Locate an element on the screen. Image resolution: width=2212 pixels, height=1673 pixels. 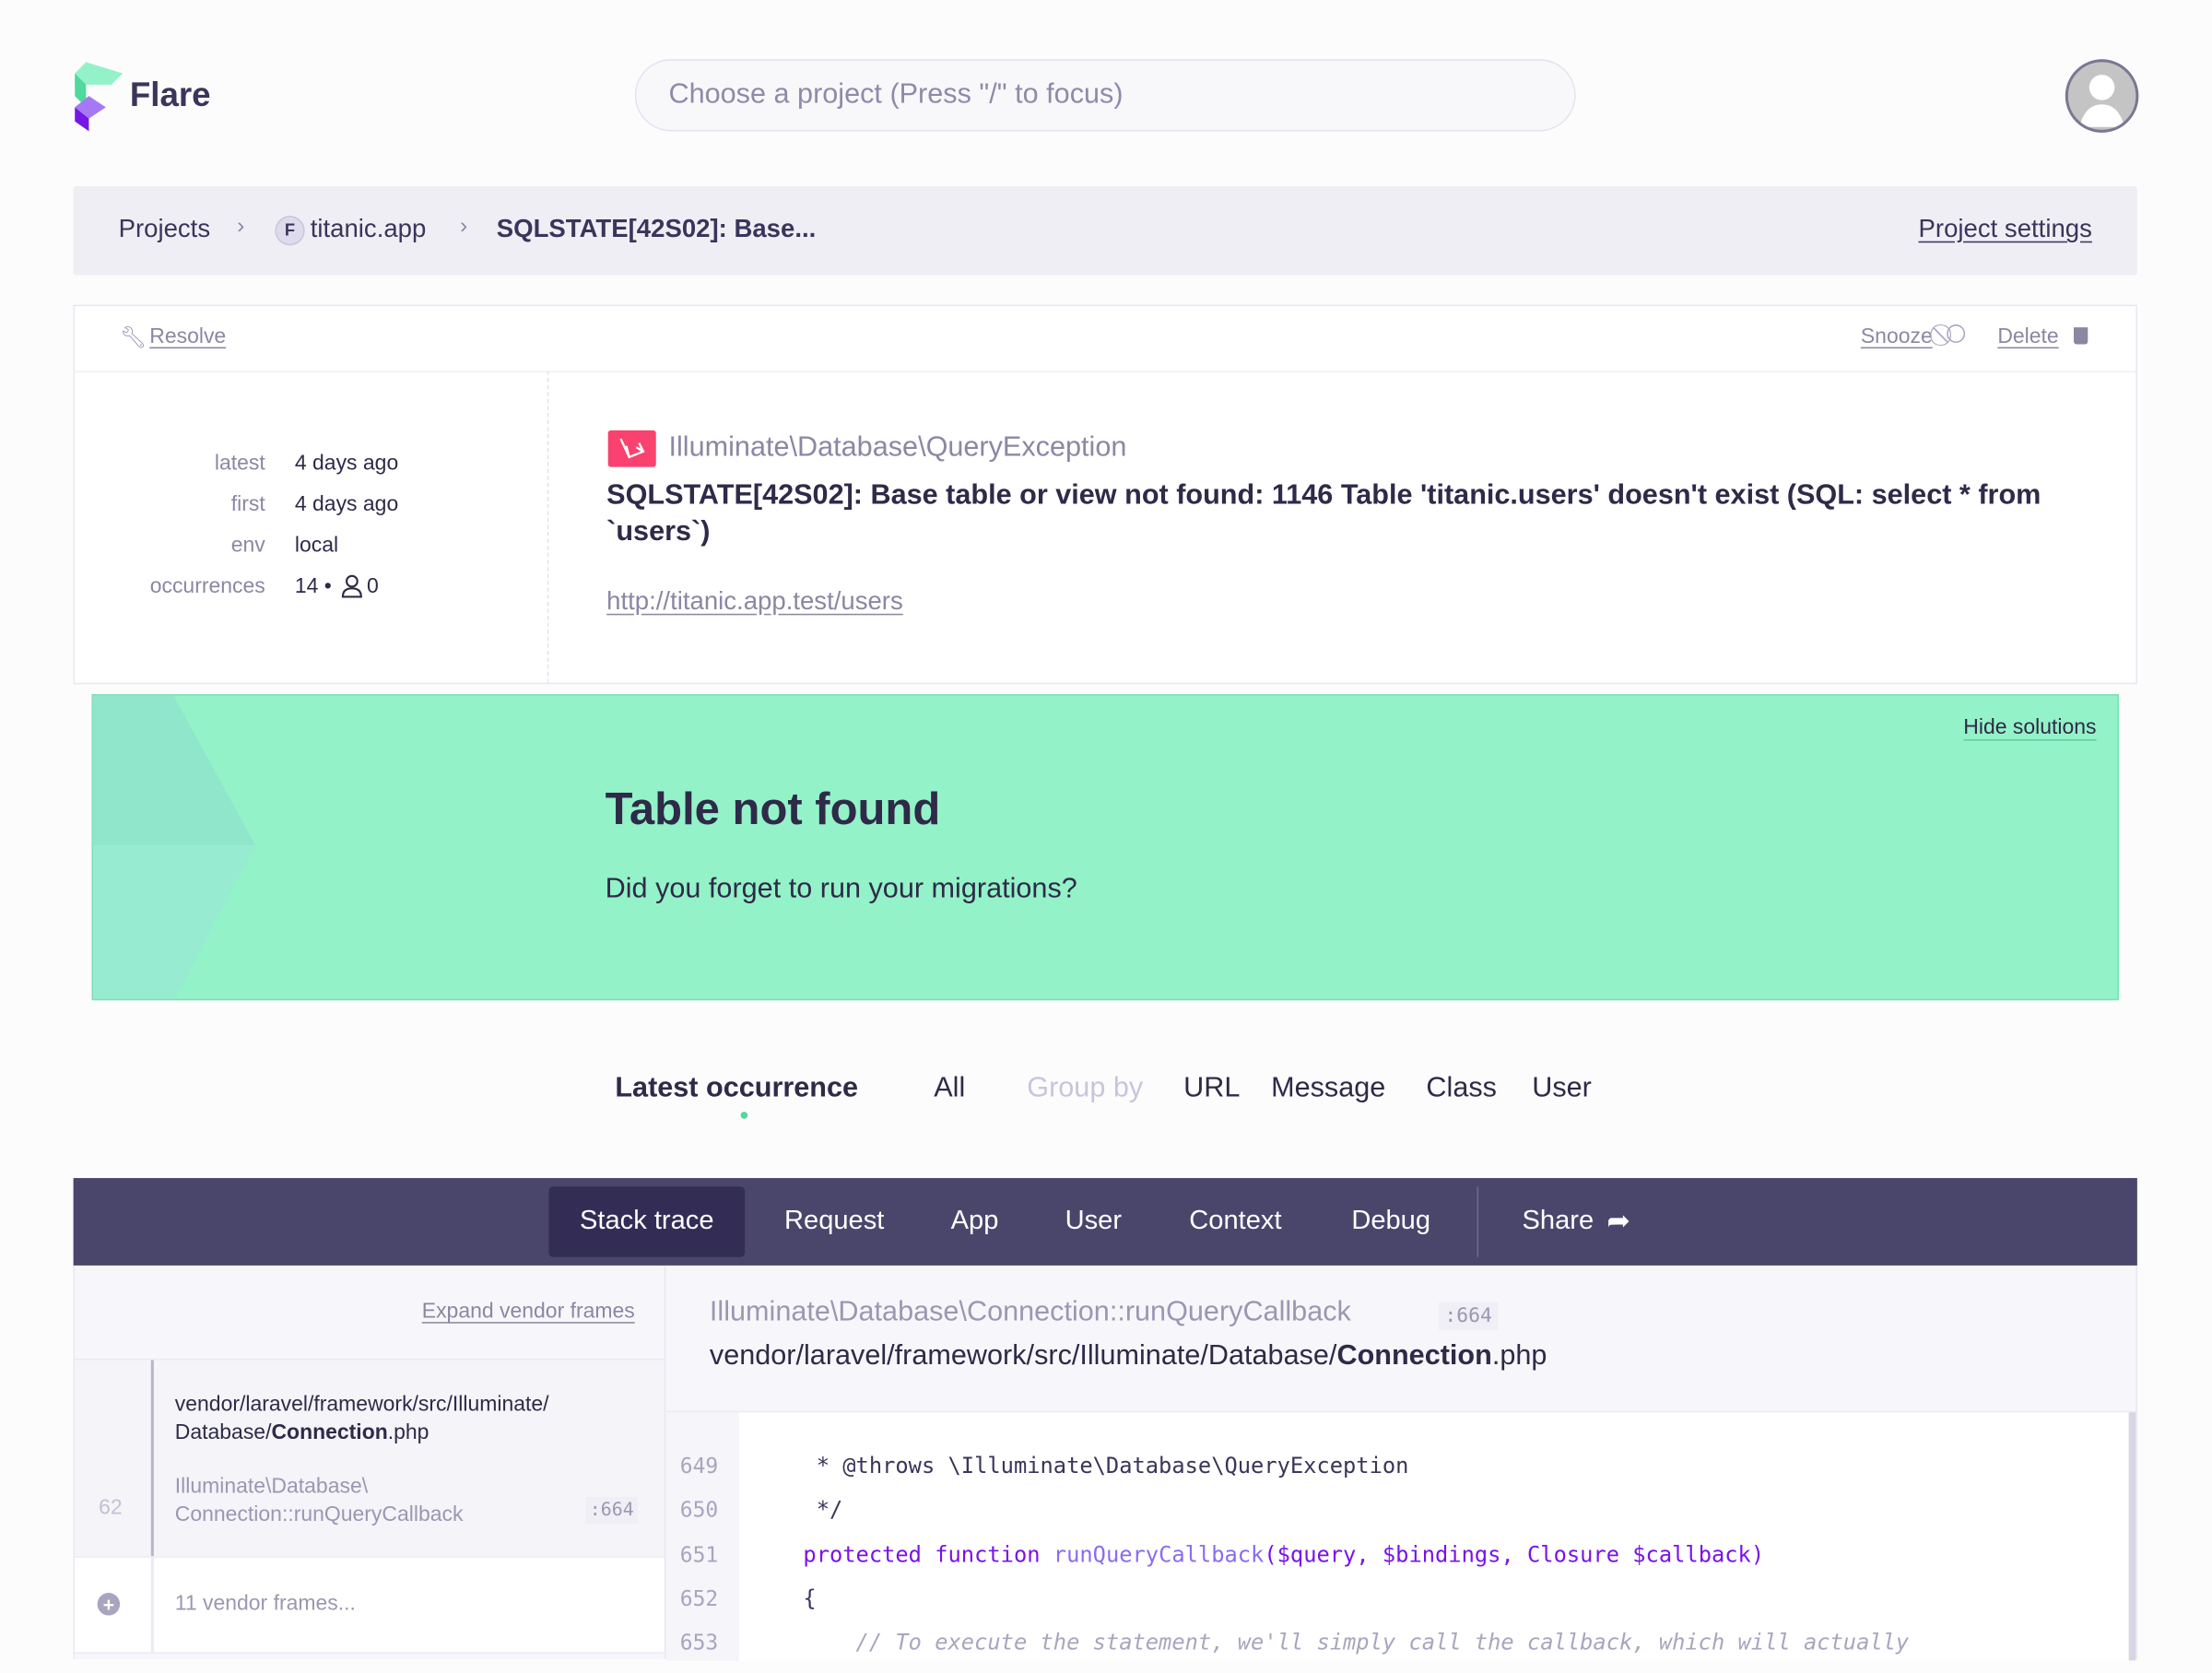
tab-latest-occurrence: Latest occurrence is located at coordinates (737, 1088).